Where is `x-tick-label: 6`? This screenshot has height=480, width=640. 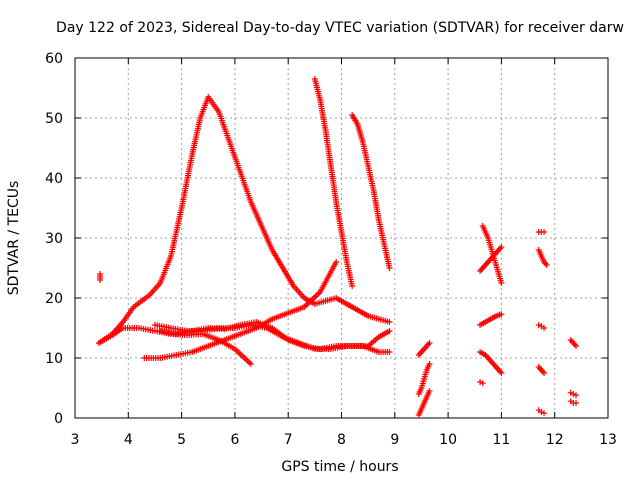
x-tick-label: 6 is located at coordinates (234, 440).